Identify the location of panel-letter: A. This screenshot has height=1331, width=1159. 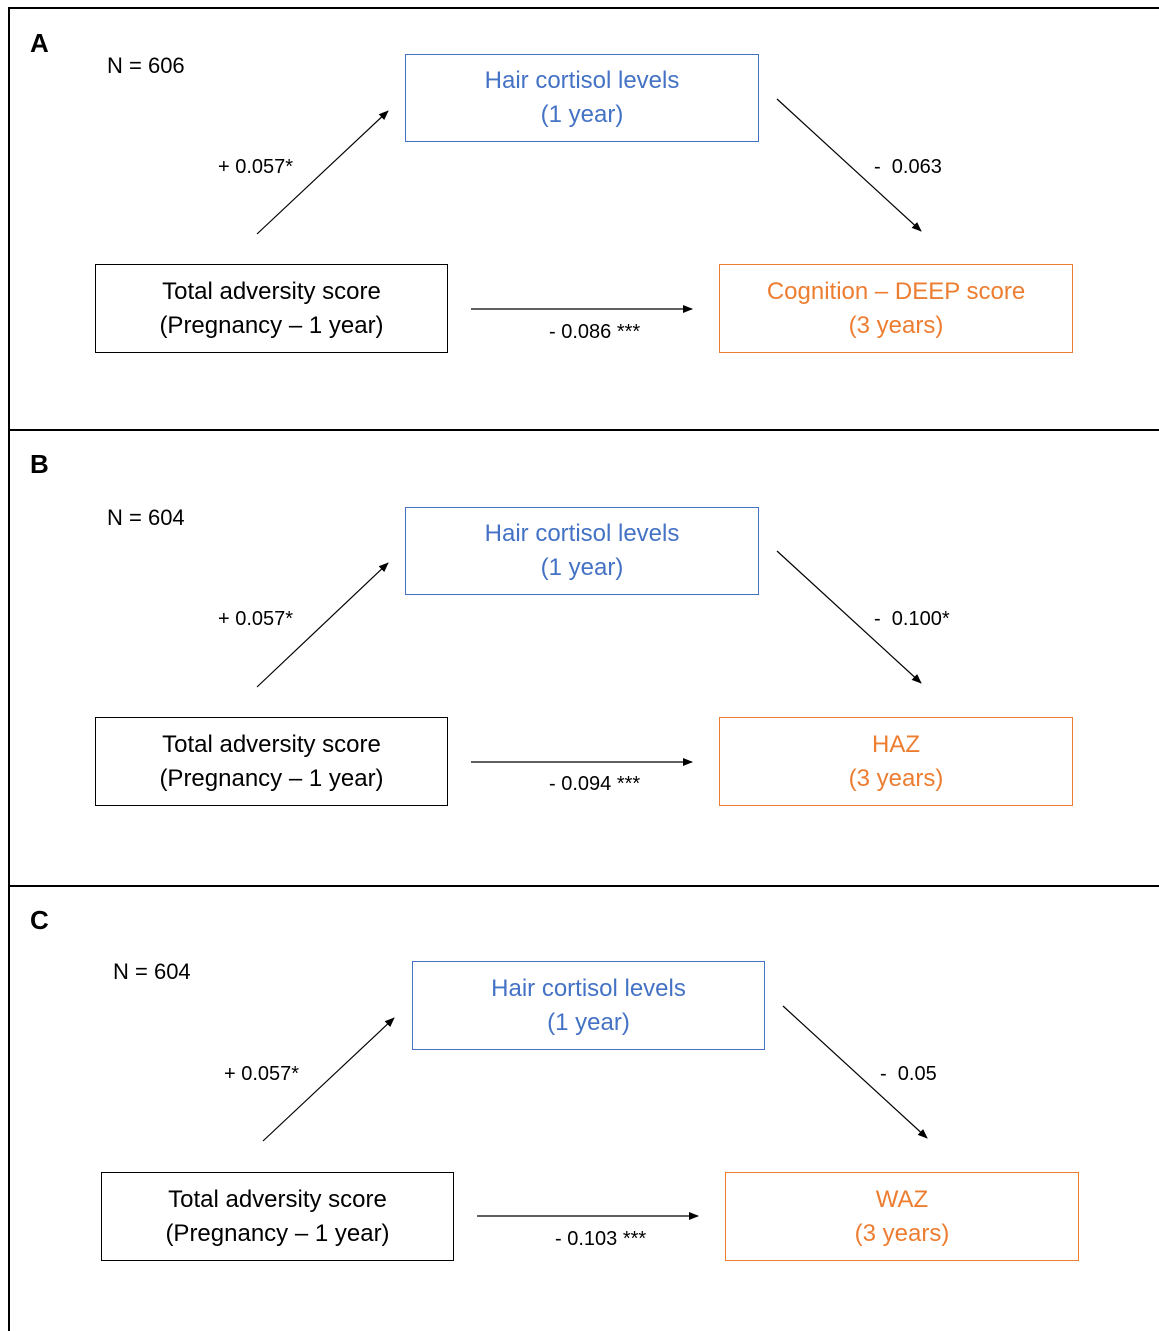
(39, 43).